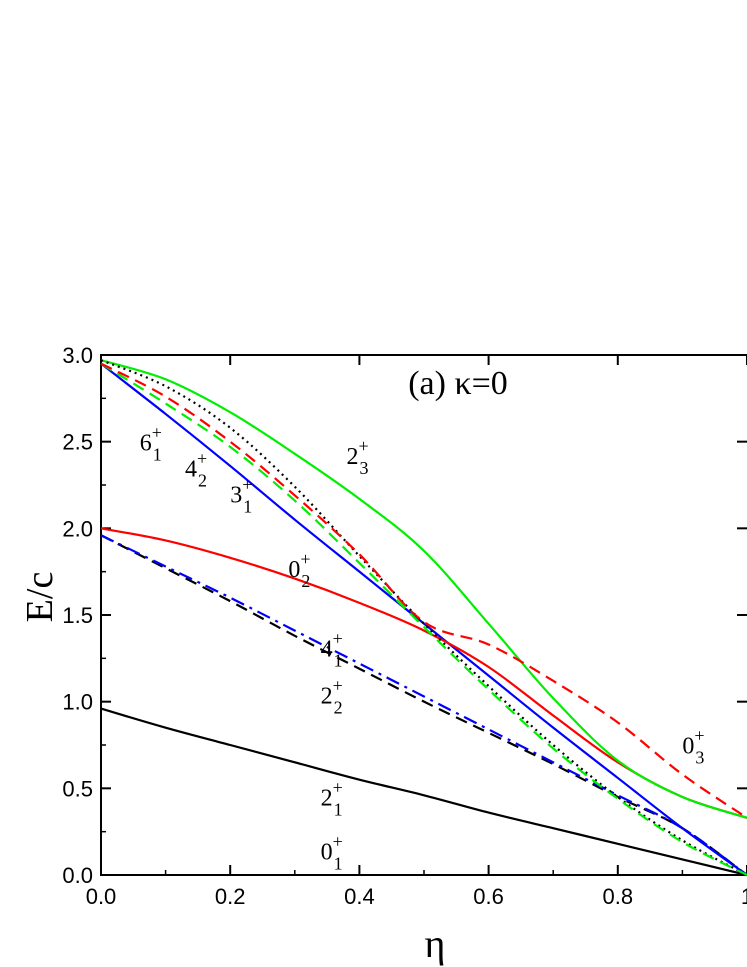 Image resolution: width=747 pixels, height=967 pixels. I want to click on state-label-4: 0+ 2, so click(299, 570).